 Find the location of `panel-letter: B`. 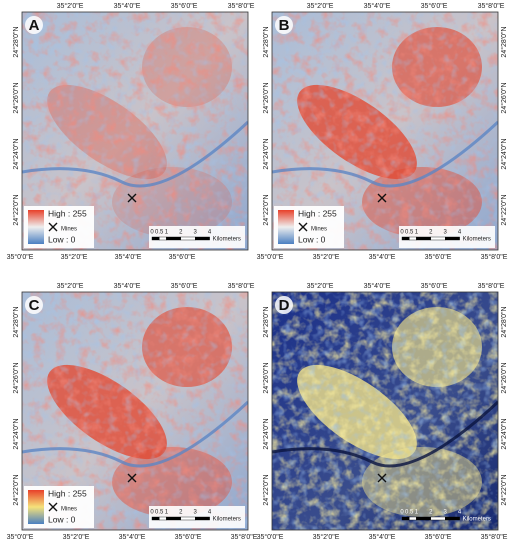

panel-letter: B is located at coordinates (284, 25).